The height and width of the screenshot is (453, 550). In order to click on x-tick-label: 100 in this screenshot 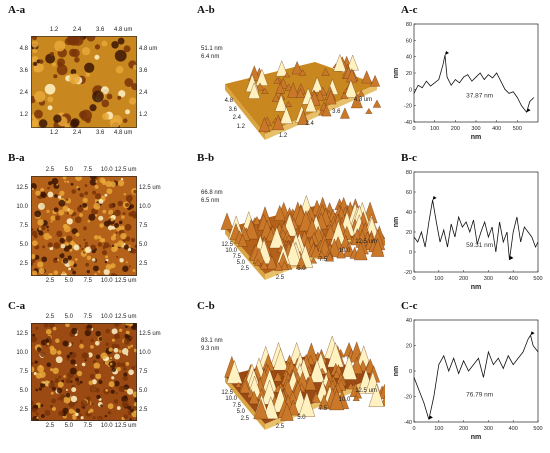, I will do `click(434, 129)`.